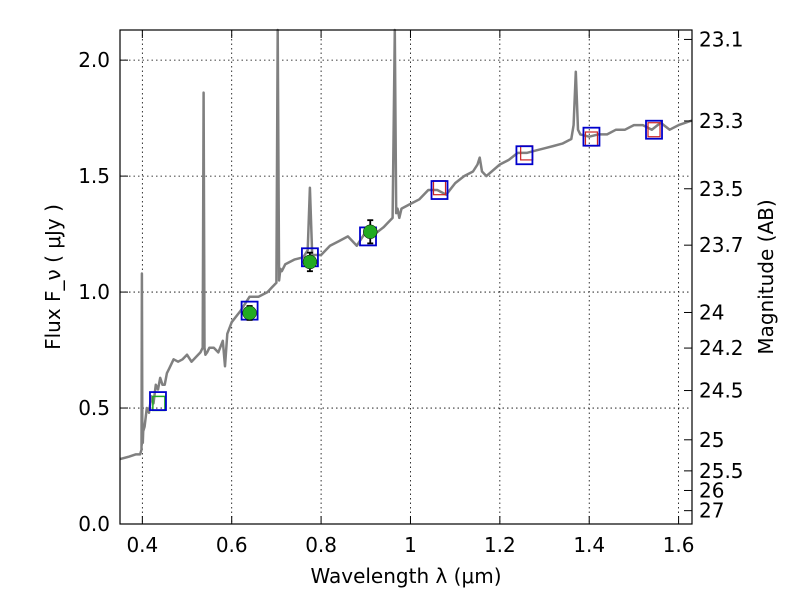 The image size is (800, 604). I want to click on x-tick-label: 1.4, so click(589, 545).